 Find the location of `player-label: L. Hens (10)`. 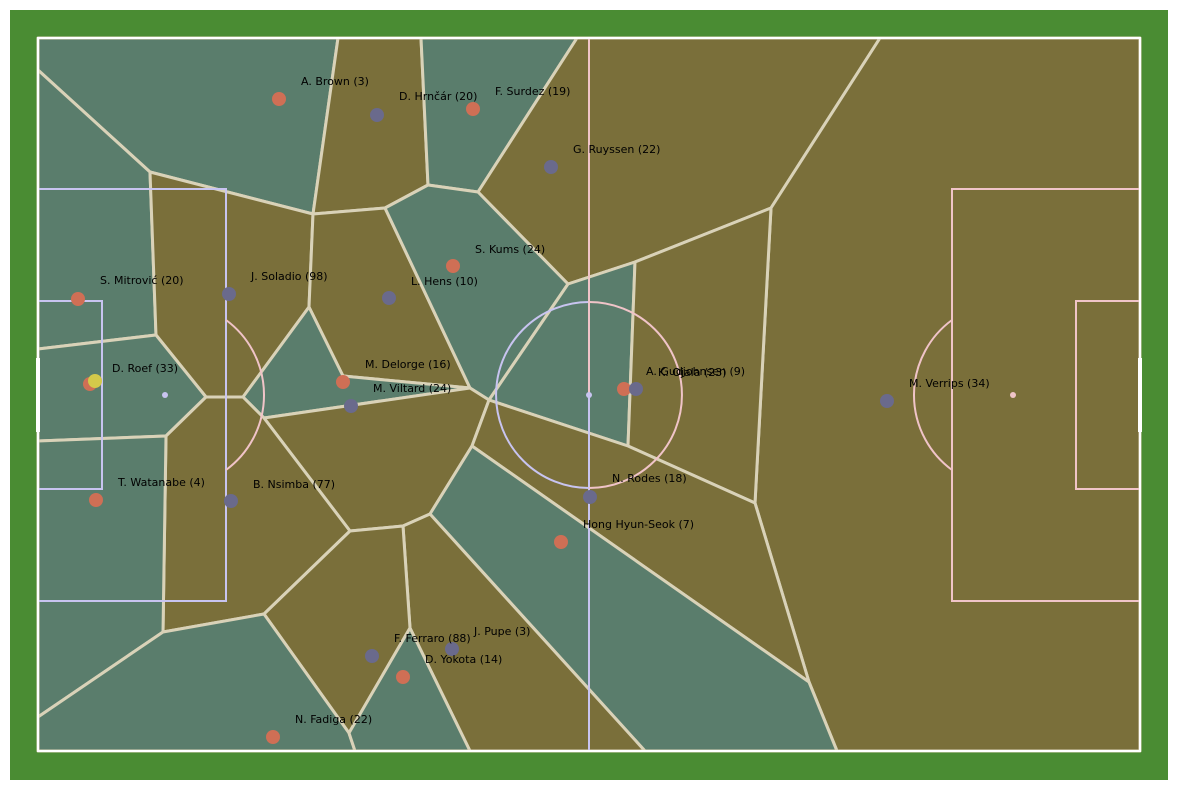

player-label: L. Hens (10) is located at coordinates (444, 281).